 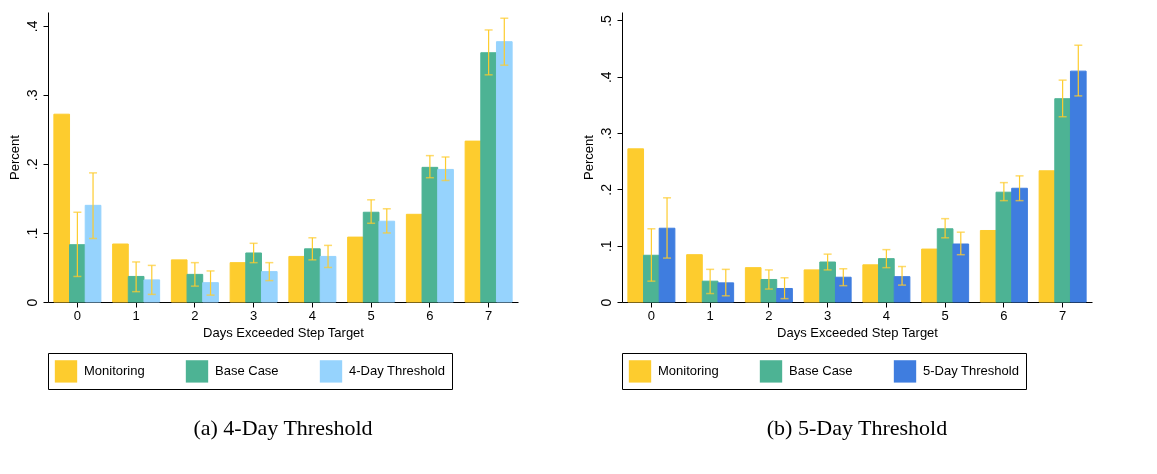 I want to click on text: (a) 4-Day Threshold, so click(x=283, y=427).